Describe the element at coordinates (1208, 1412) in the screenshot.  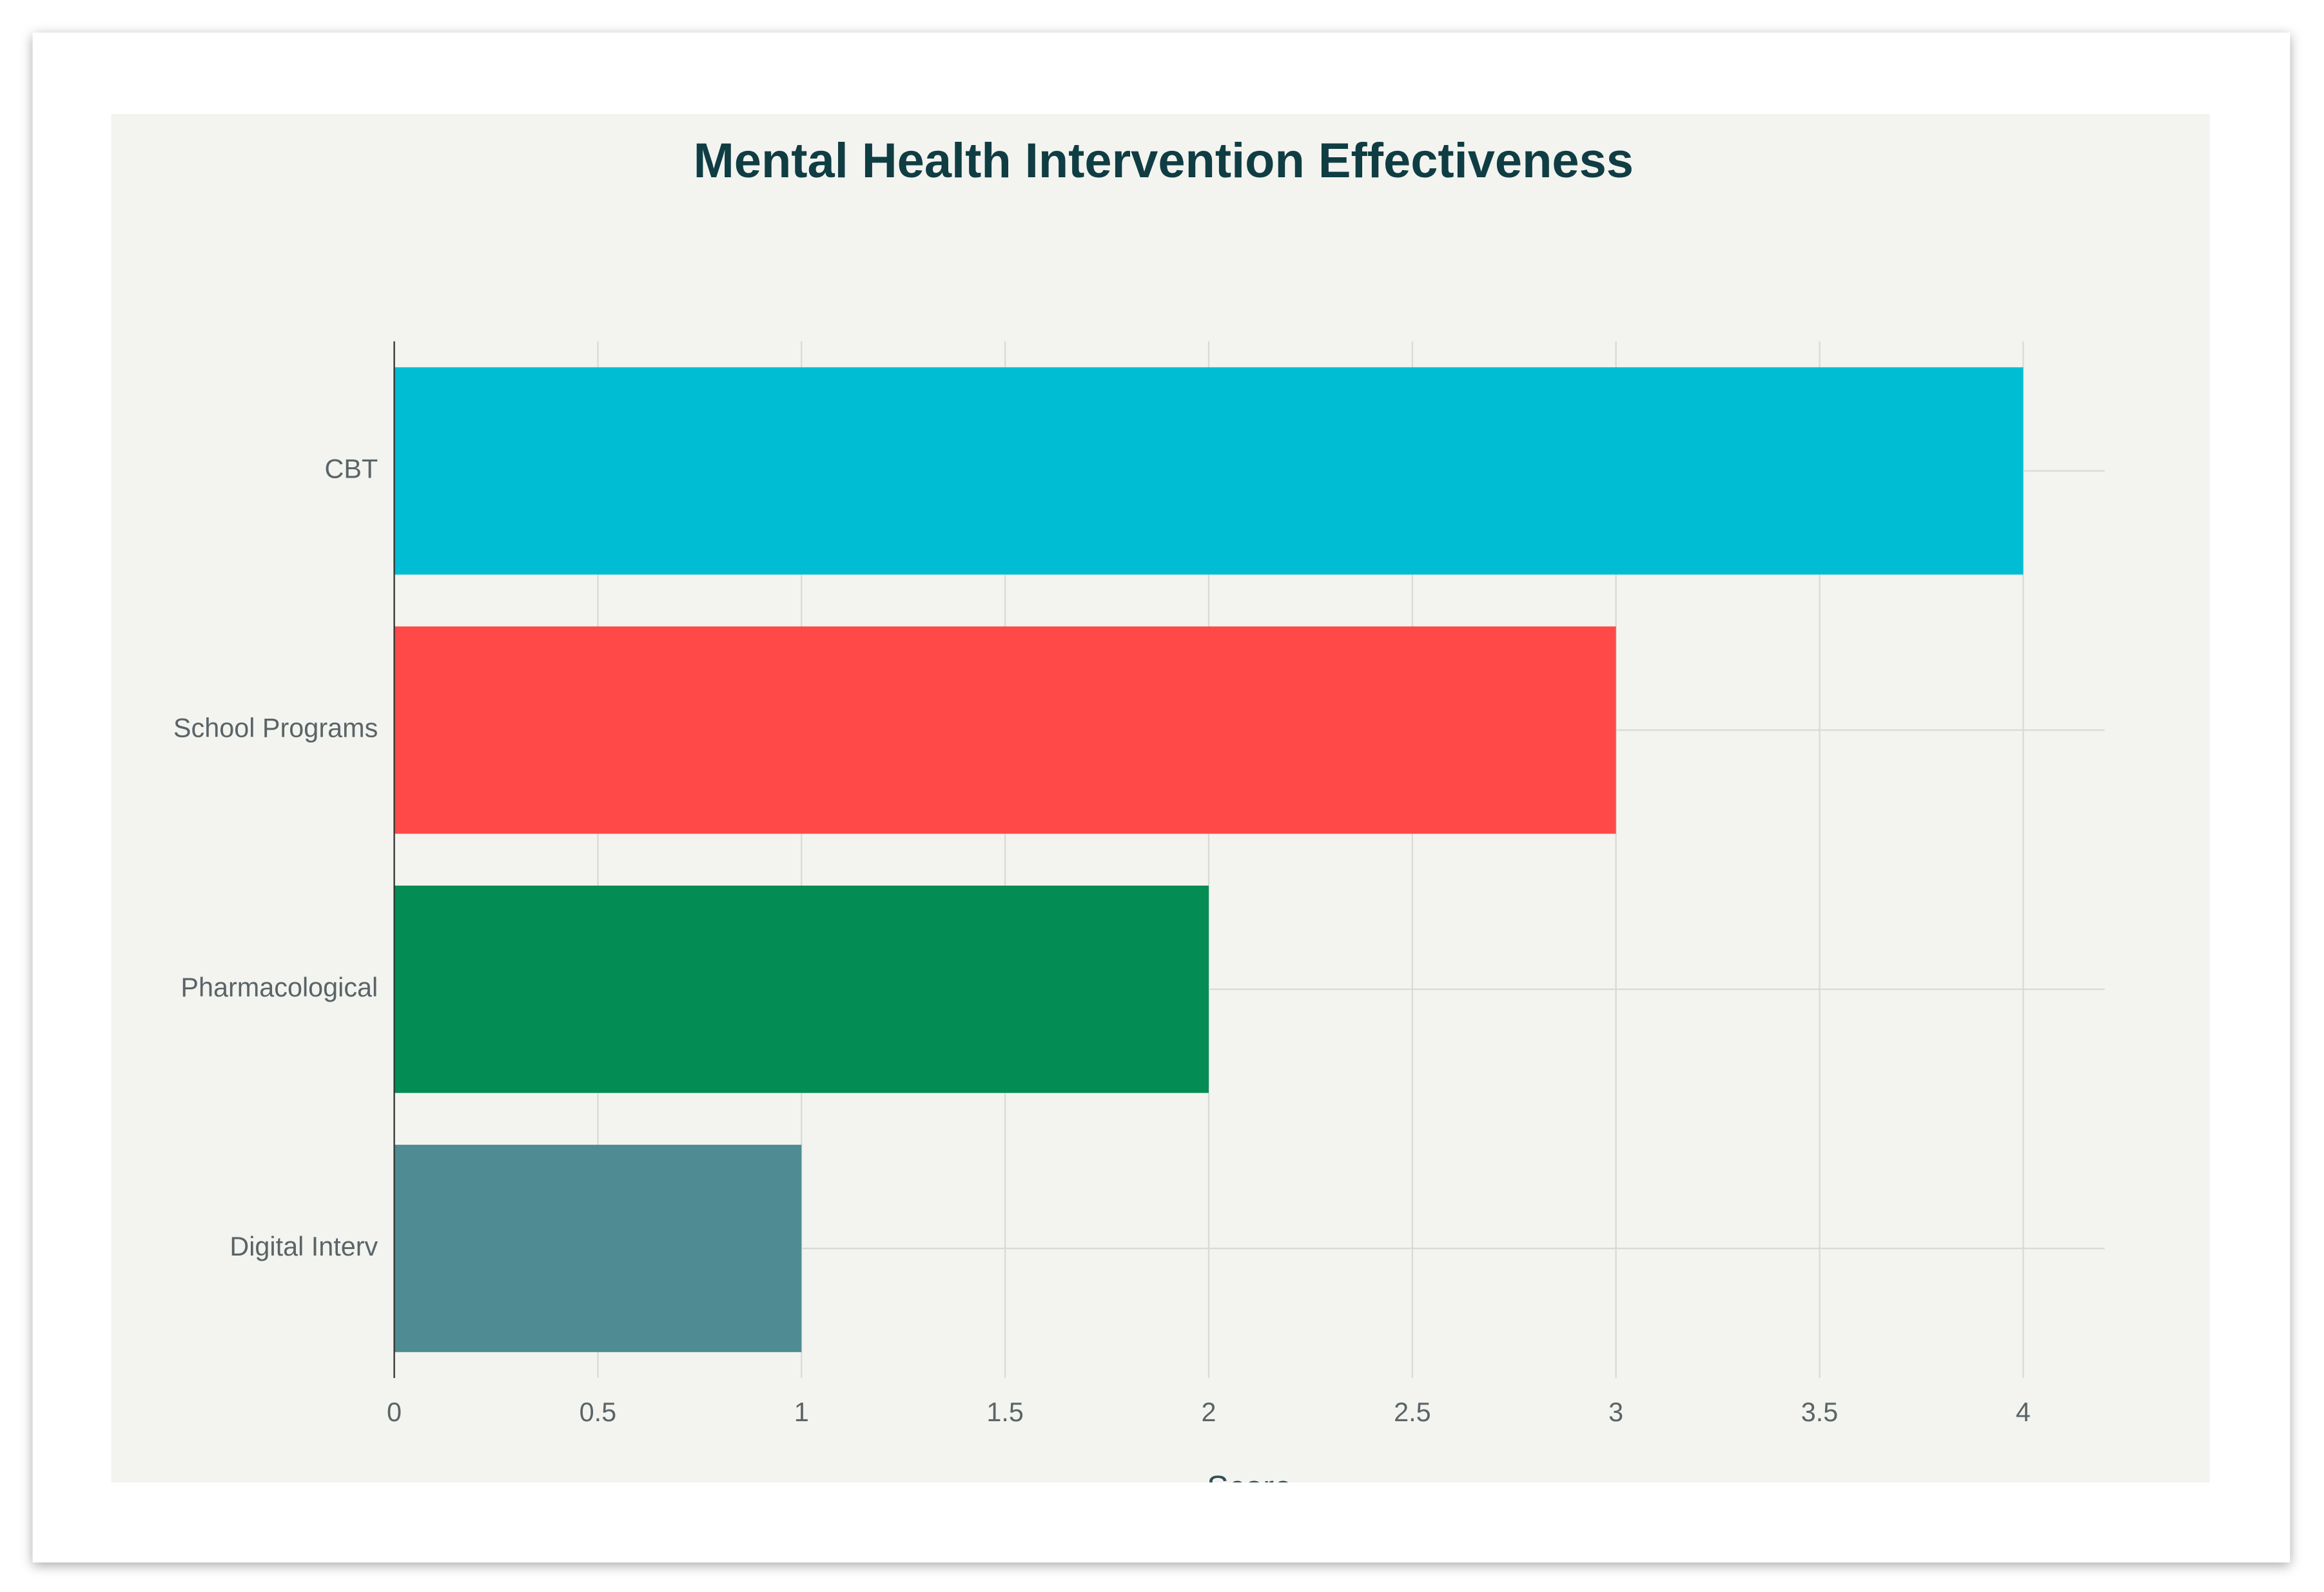
I see `x-tick-label: 2` at that location.